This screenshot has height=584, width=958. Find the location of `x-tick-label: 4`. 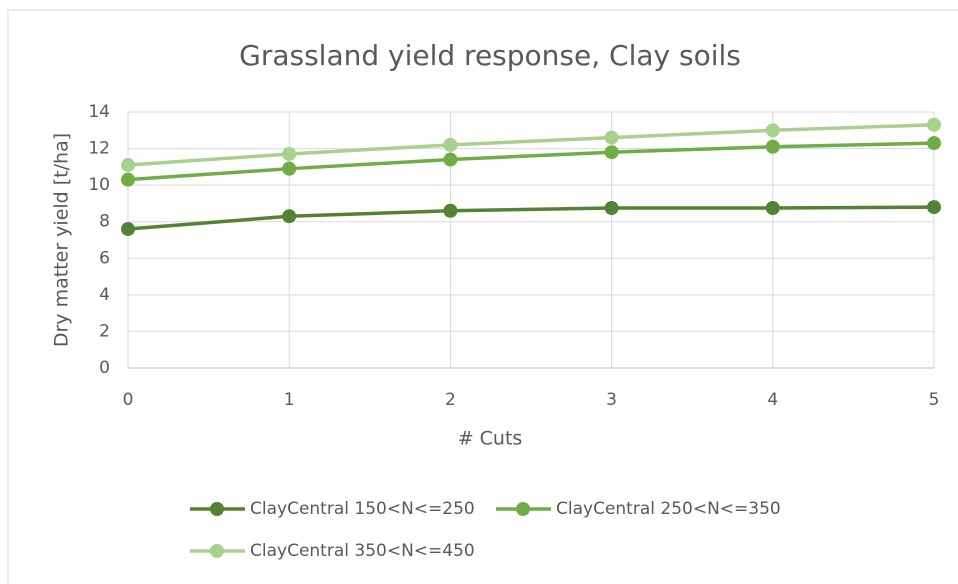

x-tick-label: 4 is located at coordinates (772, 400).